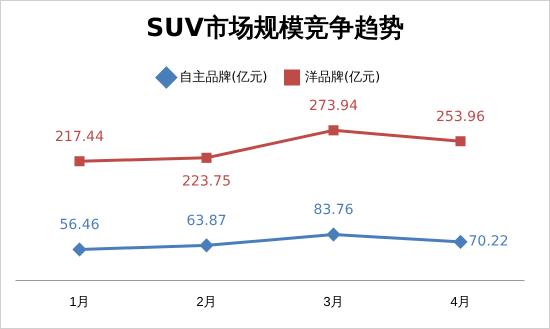 The width and height of the screenshot is (550, 329). I want to click on data-label: 63.87, so click(206, 221).